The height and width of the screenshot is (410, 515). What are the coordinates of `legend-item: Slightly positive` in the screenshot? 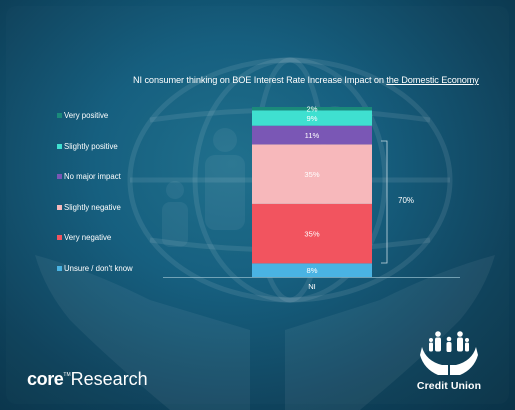 It's located at (87, 146).